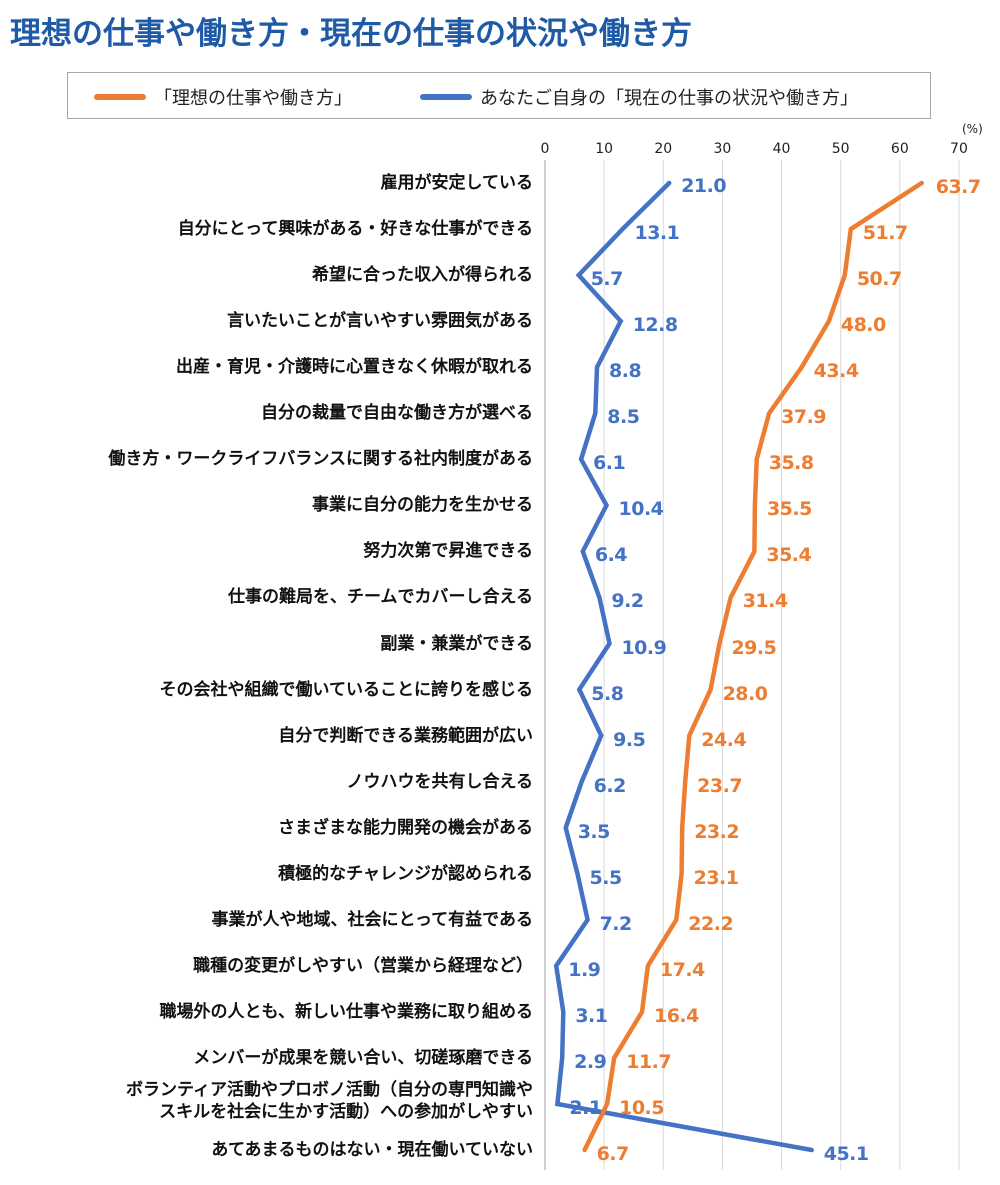  I want to click on ideal-value-label: 29.5, so click(754, 647).